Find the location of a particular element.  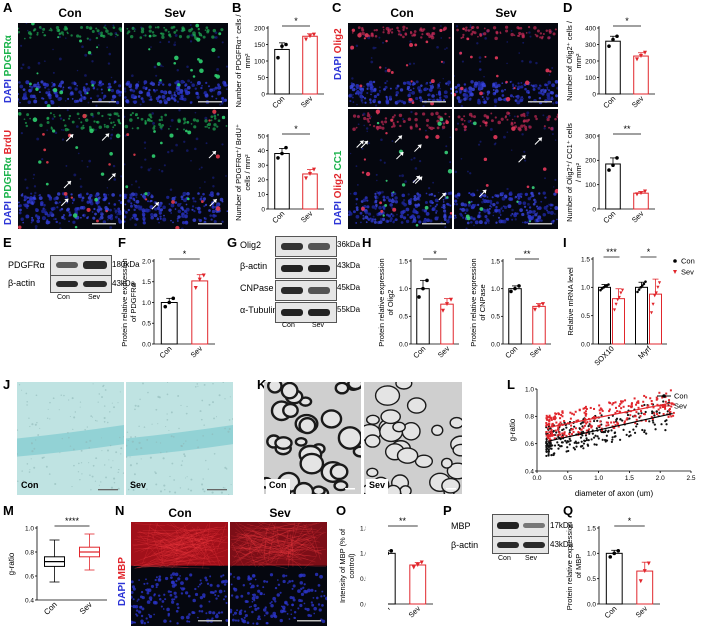

y-axis-title: Protein relative expression is located at coordinates (381, 302).